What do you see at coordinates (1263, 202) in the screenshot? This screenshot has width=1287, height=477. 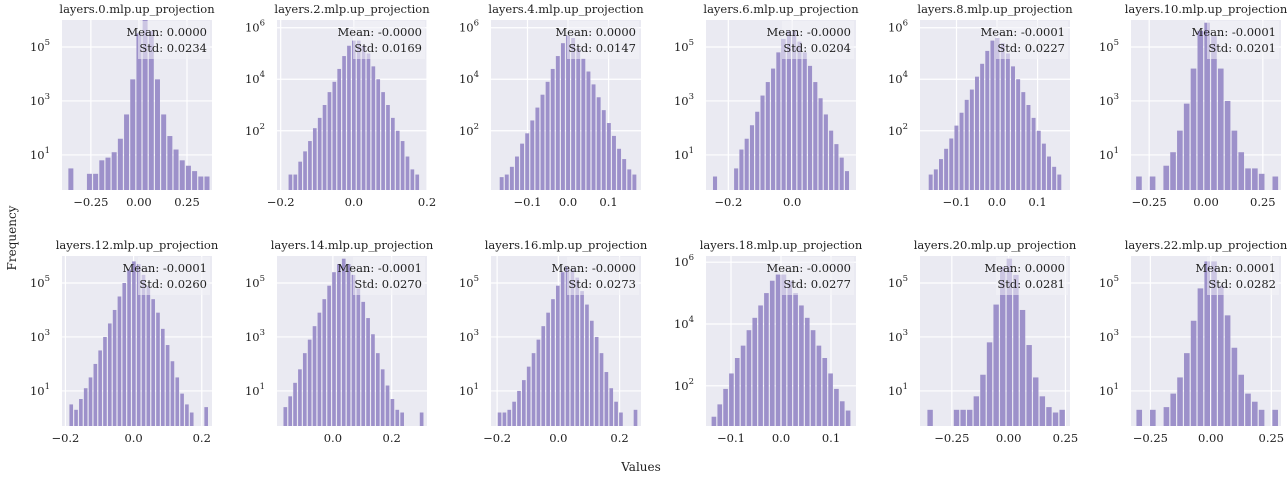 I see `x-tick-label: 0.25` at bounding box center [1263, 202].